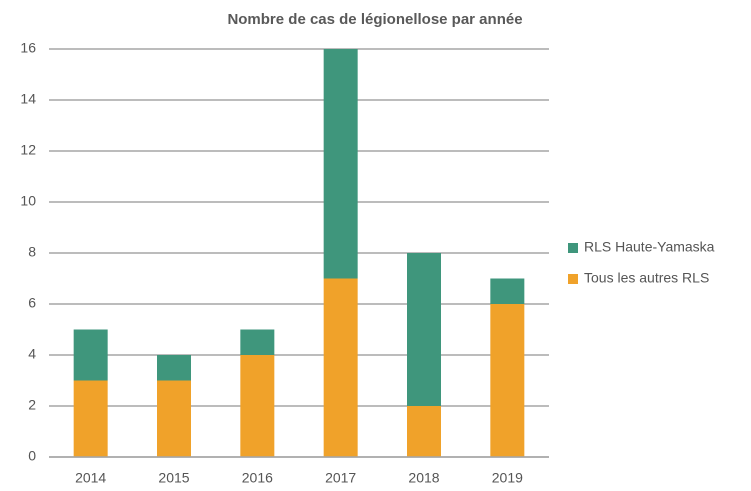 This screenshot has width=751, height=491. I want to click on y-tick-label: 6, so click(32, 303).